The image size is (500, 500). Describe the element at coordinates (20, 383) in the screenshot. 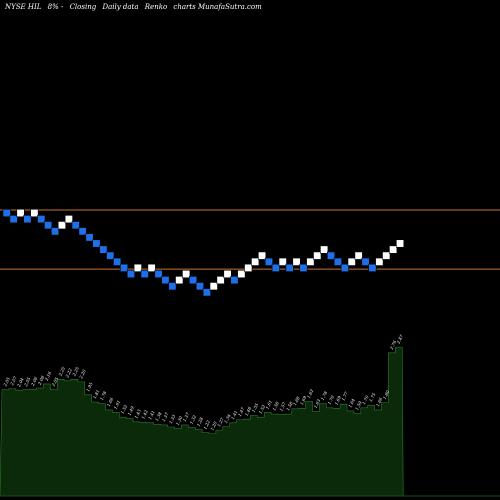

I see `volume-label-2: 2.04` at that location.